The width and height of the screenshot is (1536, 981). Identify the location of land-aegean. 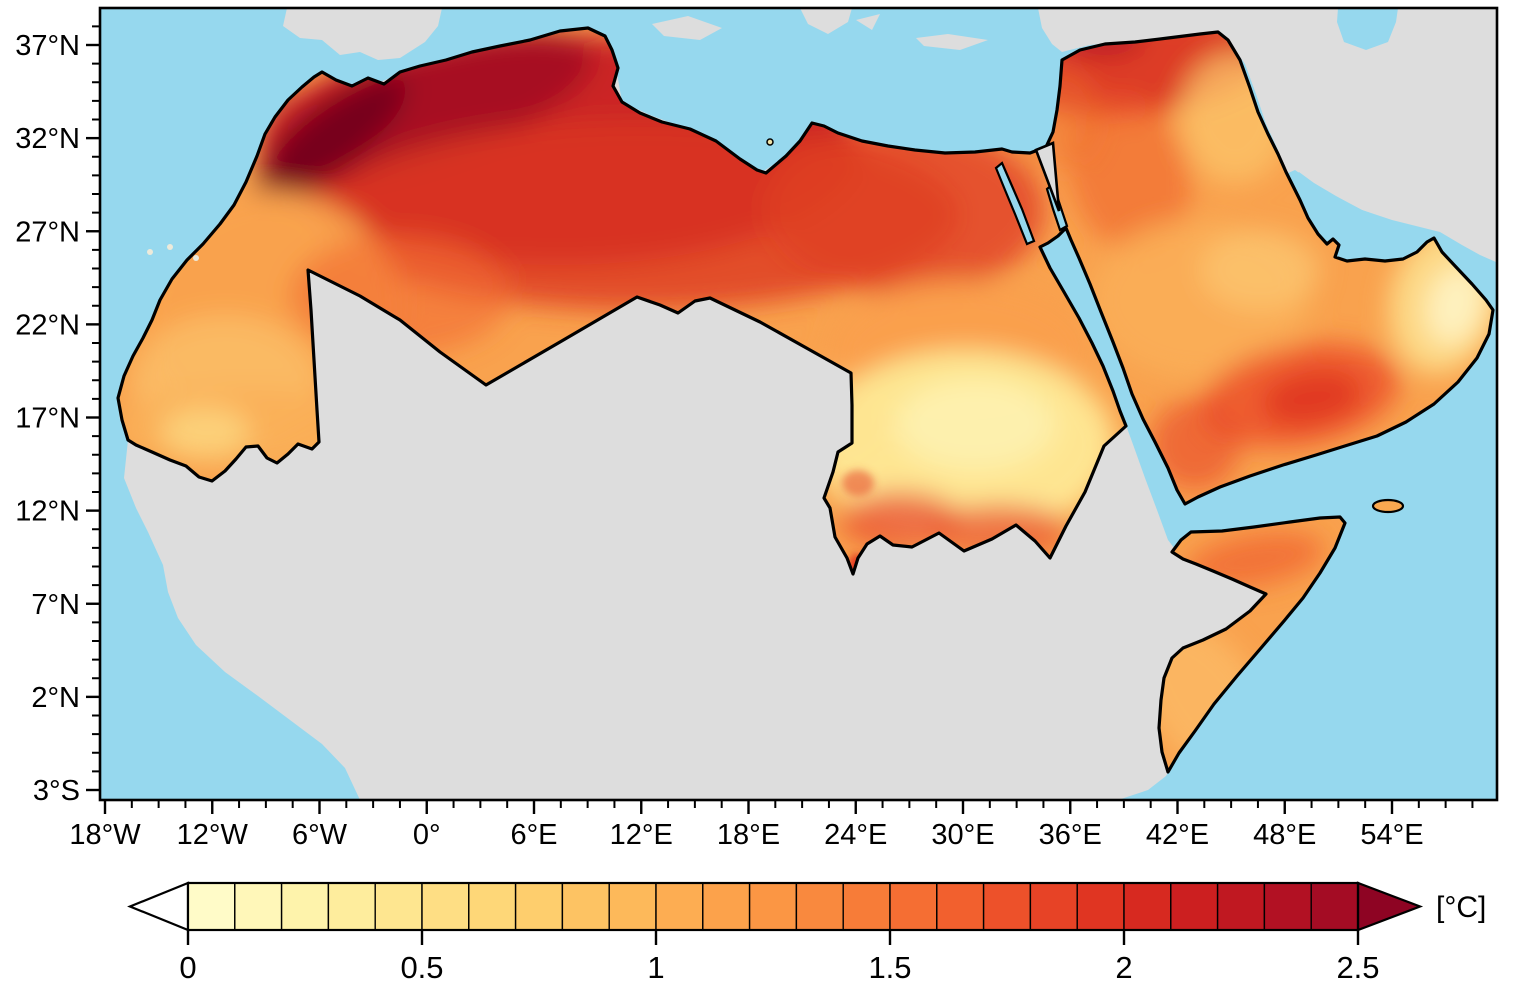
(868, 22).